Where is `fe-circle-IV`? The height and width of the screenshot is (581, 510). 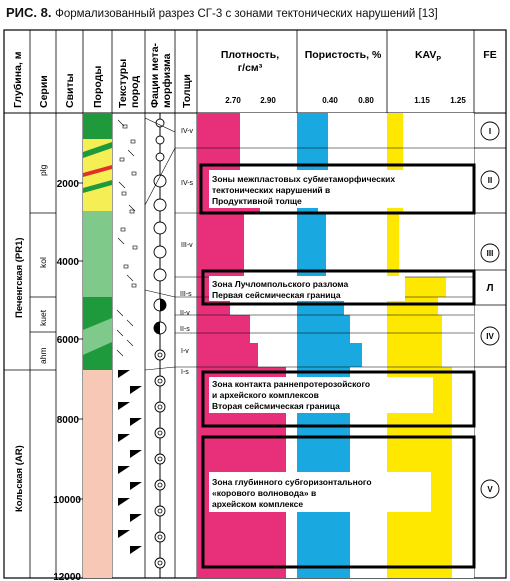 fe-circle-IV is located at coordinates (490, 336).